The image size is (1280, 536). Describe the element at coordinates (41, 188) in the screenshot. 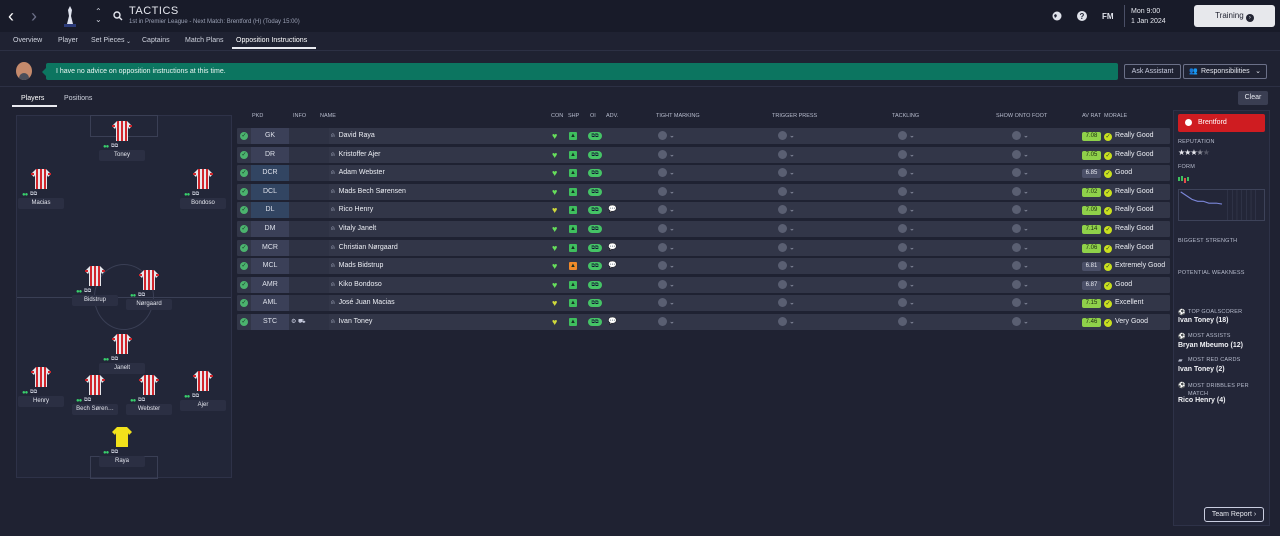

I see `pitch-player: ●● ⧉⧉ Macias` at that location.